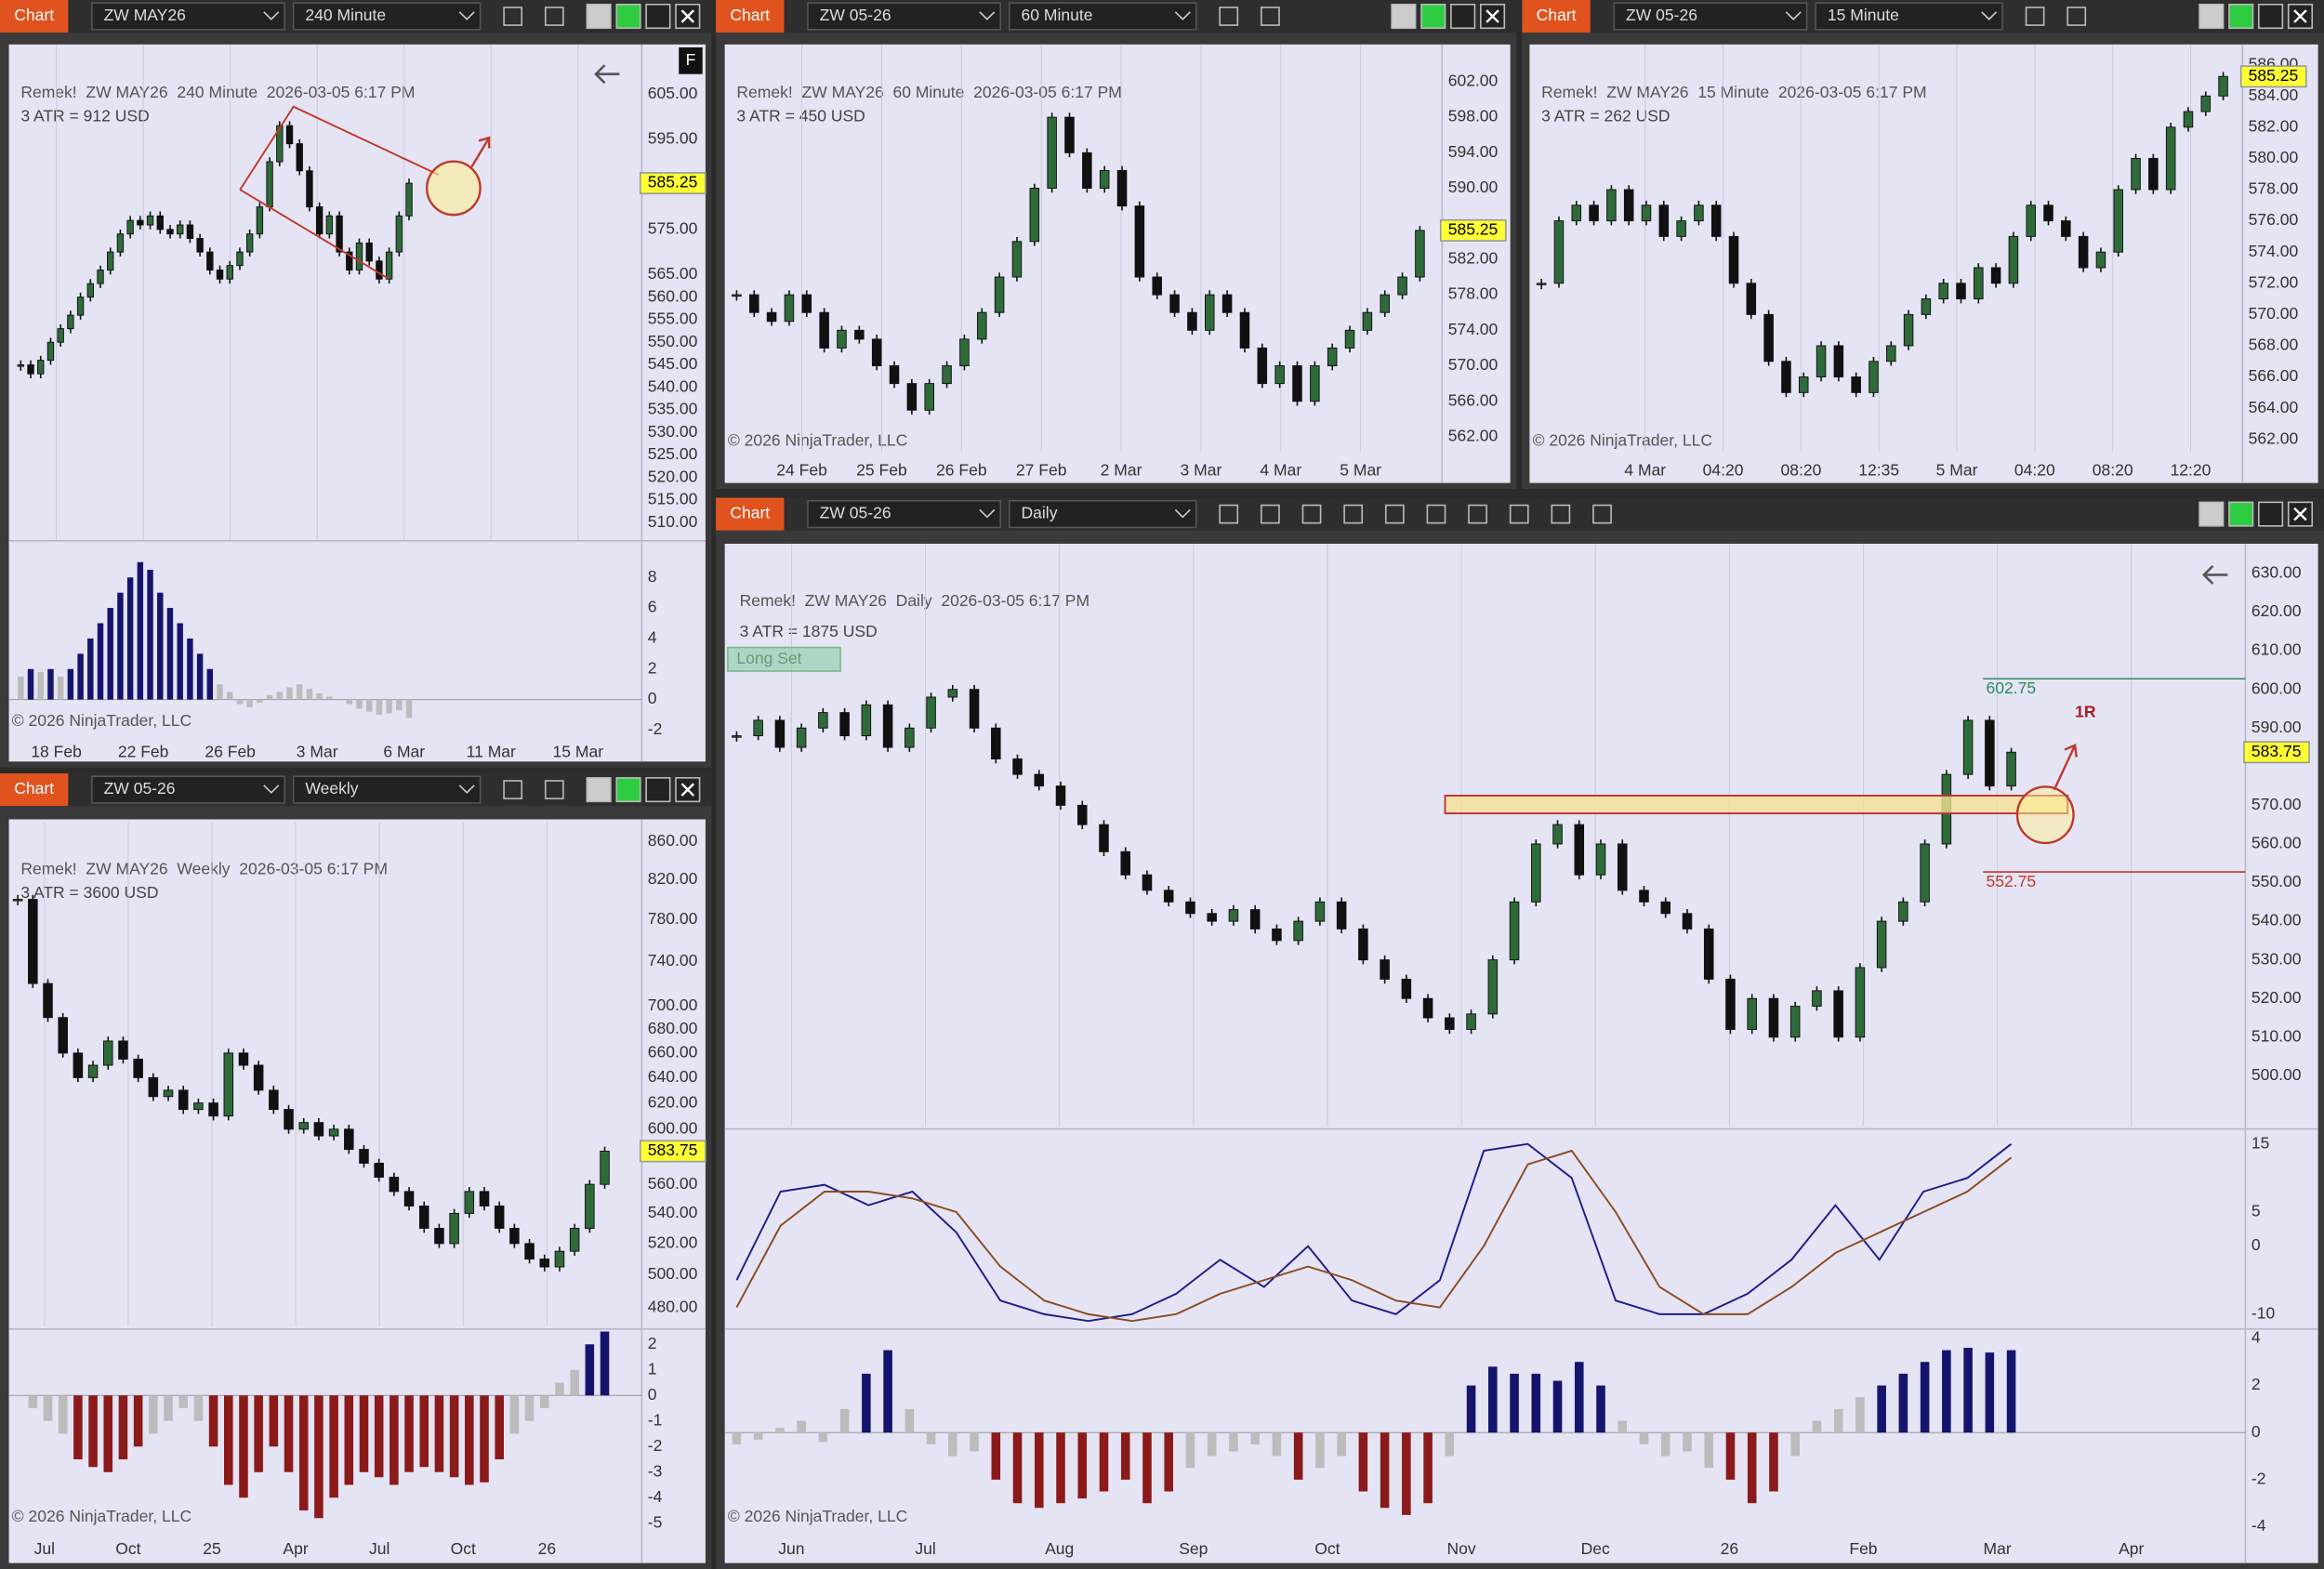 This screenshot has width=2324, height=1569. What do you see at coordinates (1622, 440) in the screenshot?
I see `copyright: © 2026 NinjaTrader, LLC` at bounding box center [1622, 440].